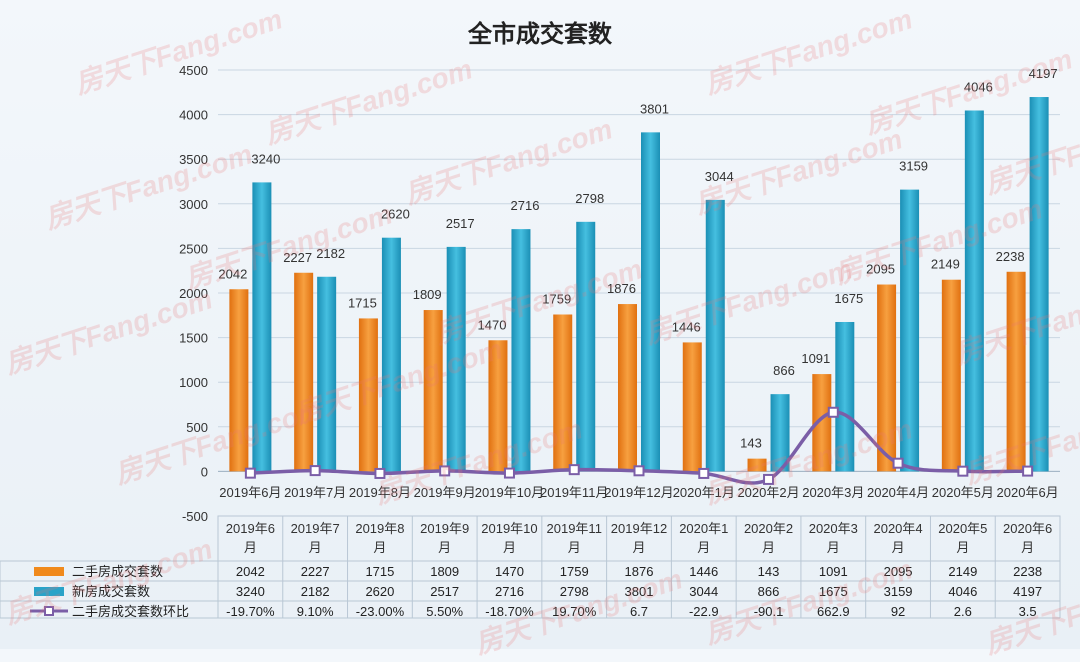 This screenshot has height=662, width=1080. I want to click on data-label-newhouse: 3159, so click(913, 166).